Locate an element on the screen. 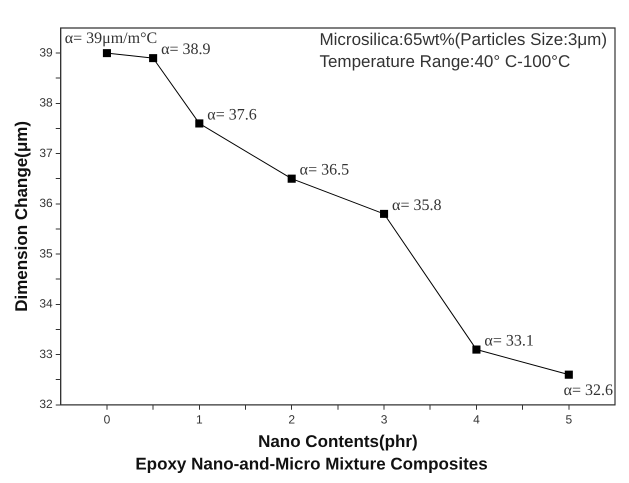  y-tick-label: 39 is located at coordinates (46, 52).